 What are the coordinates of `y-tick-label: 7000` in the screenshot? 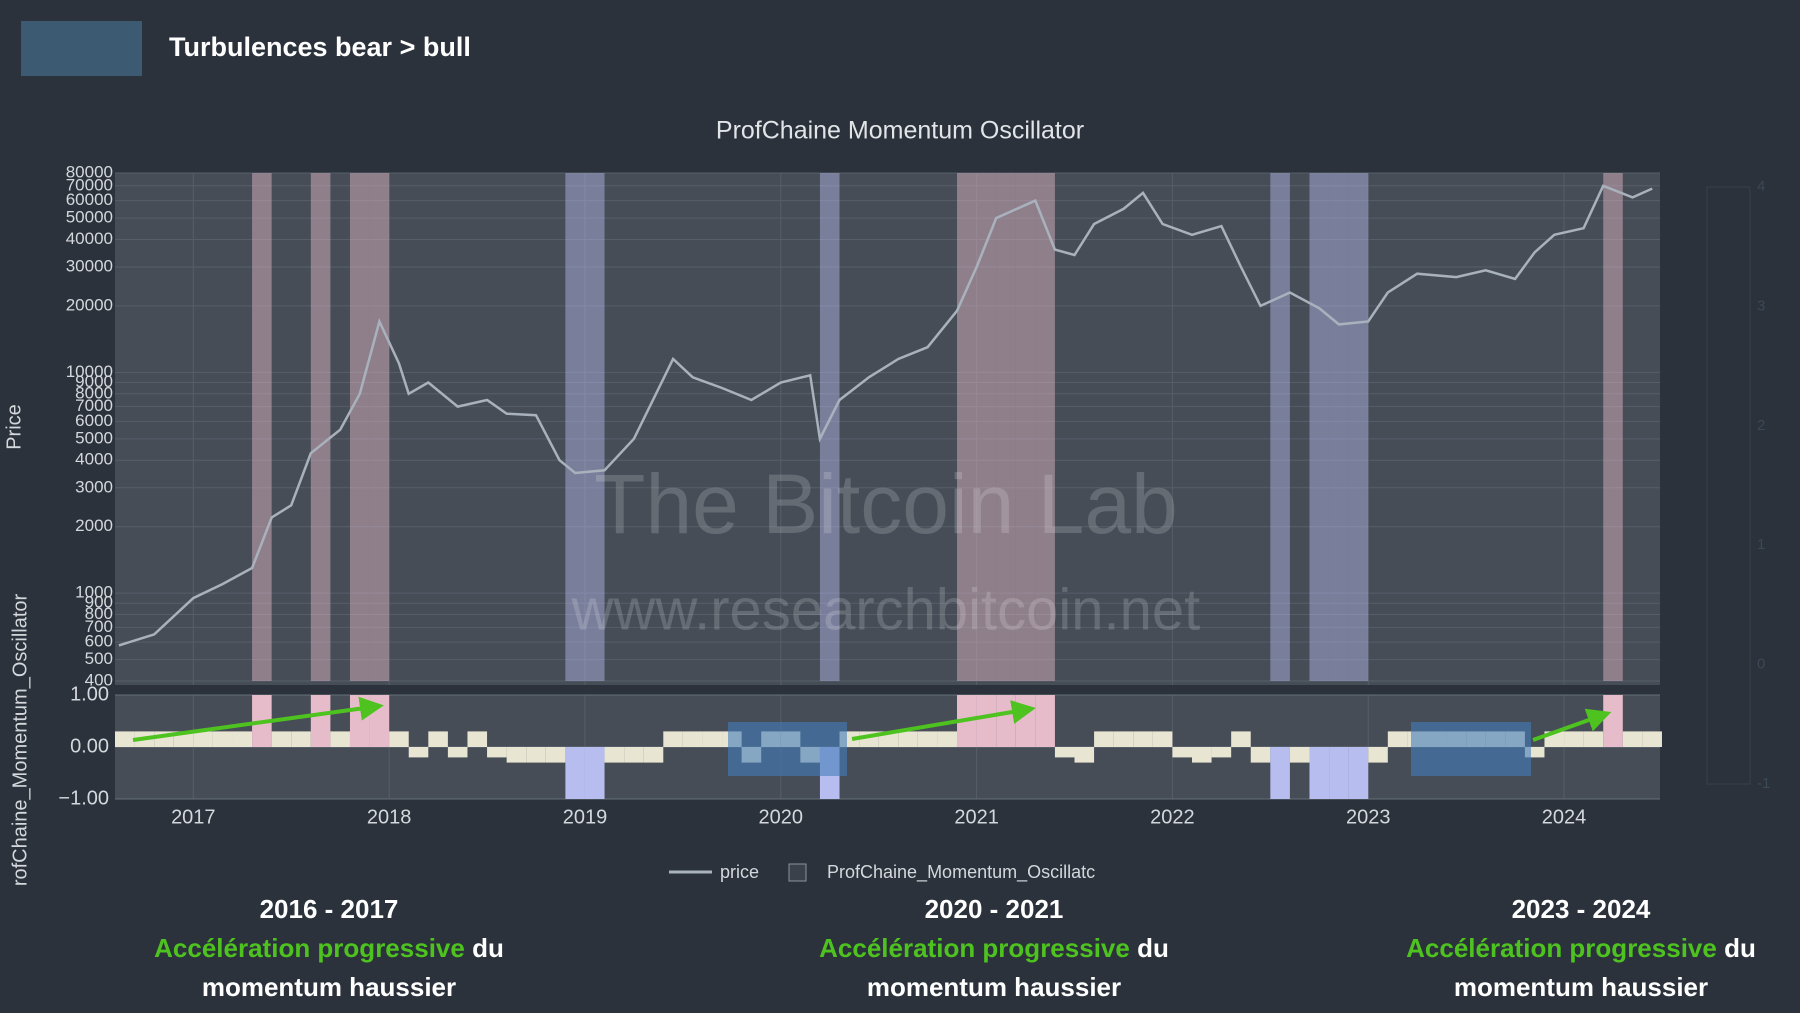 It's located at (94, 405).